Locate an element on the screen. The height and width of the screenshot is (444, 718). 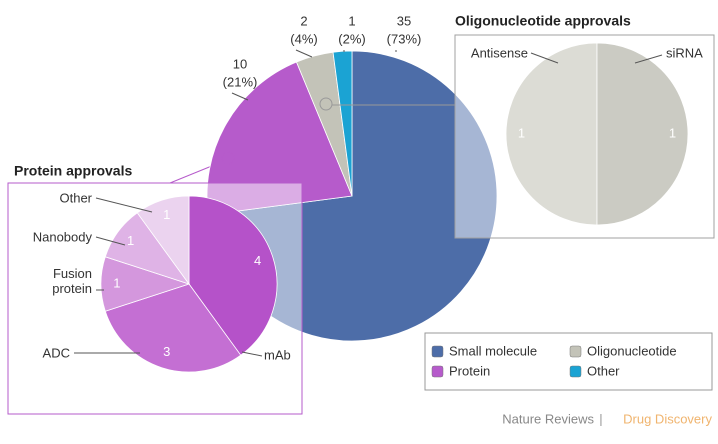
category-label: mAb is located at coordinates (277, 355).